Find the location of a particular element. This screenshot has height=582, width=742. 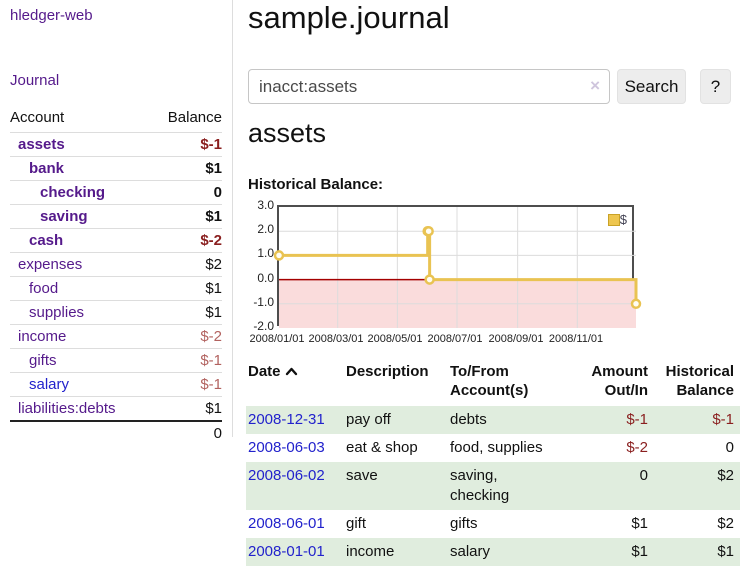

accounts-header-row: Account Balance is located at coordinates (116, 118).